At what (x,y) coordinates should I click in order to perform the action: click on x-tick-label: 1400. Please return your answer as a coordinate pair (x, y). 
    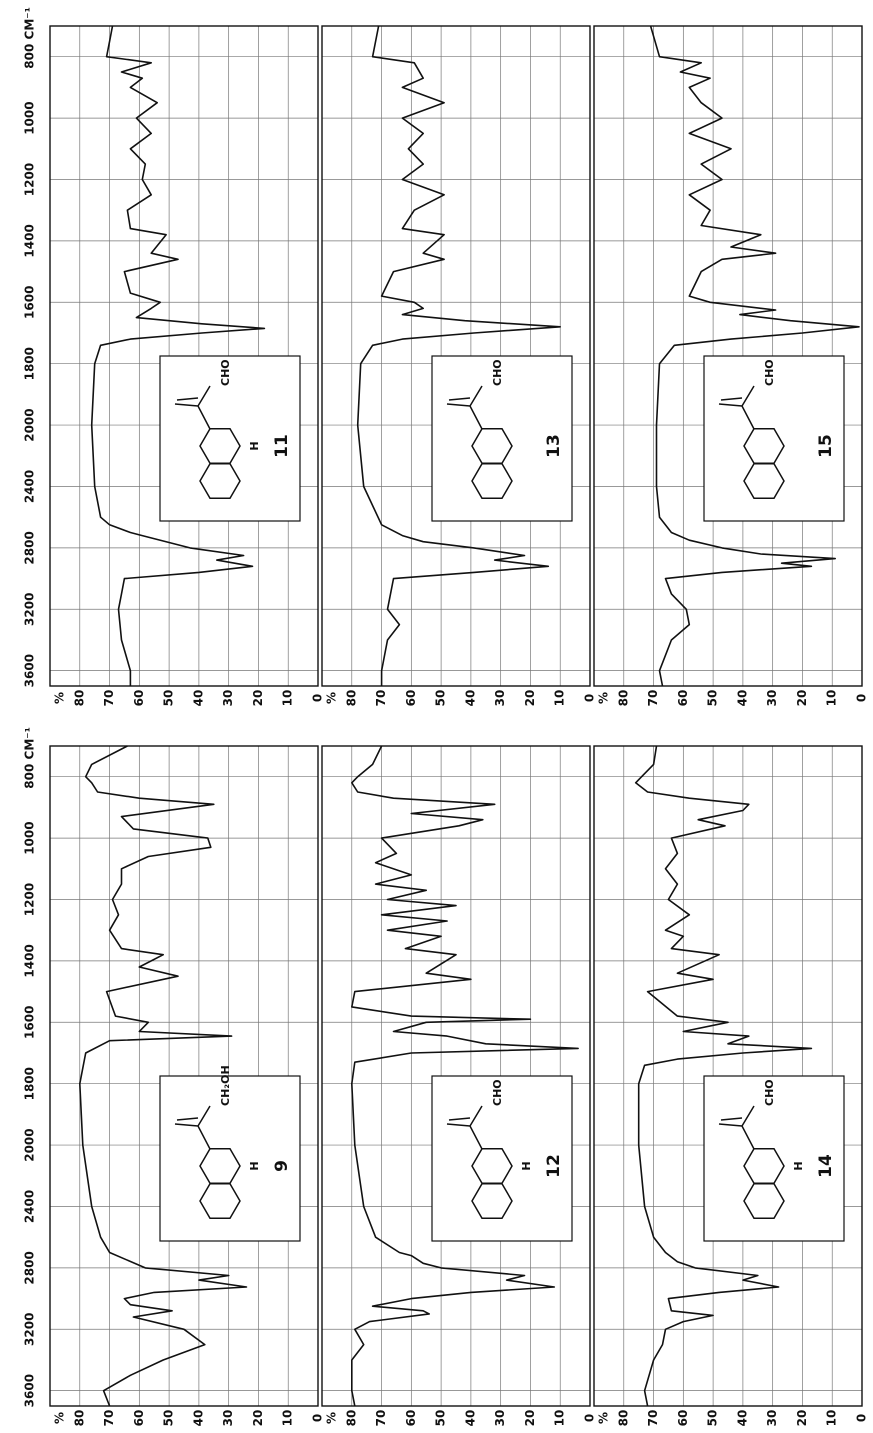
    Looking at the image, I should click on (30, 240).